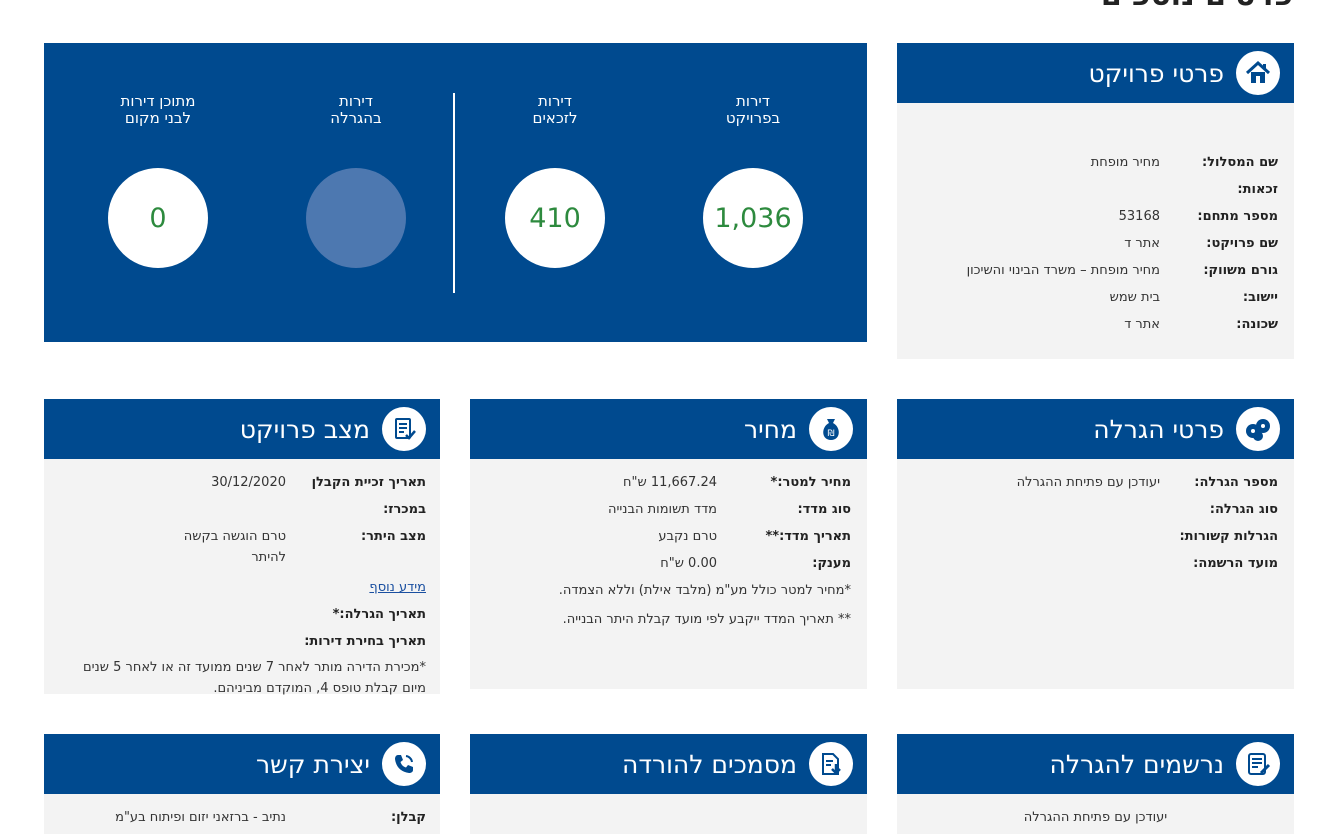 This screenshot has width=1319, height=834. What do you see at coordinates (1095, 189) in the screenshot?
I see `detail-row: זכאות:` at bounding box center [1095, 189].